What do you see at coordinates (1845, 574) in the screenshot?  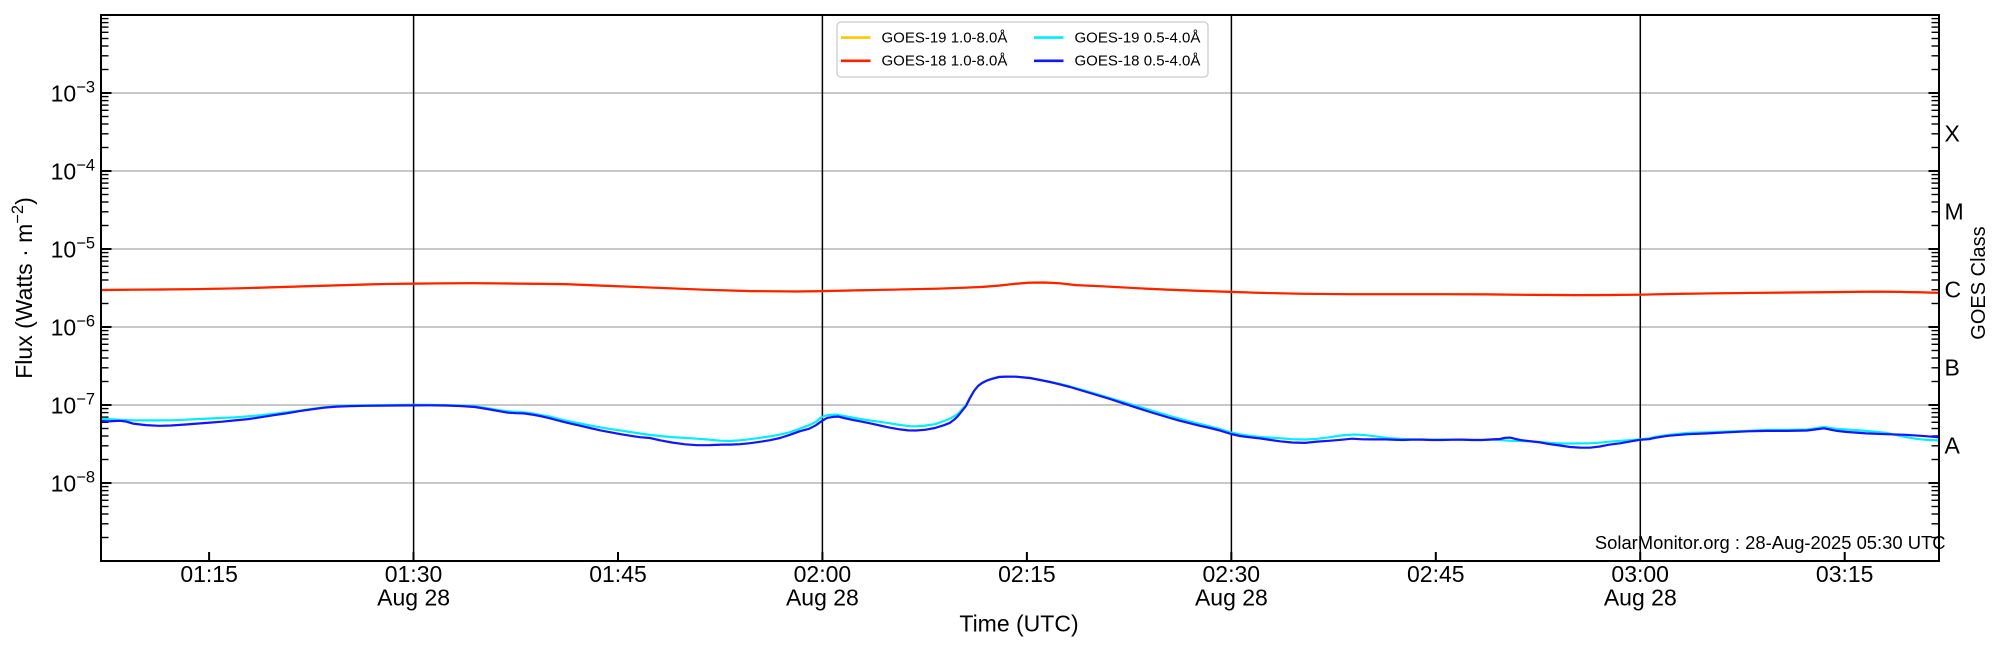 I see `svg-text: 03:15` at bounding box center [1845, 574].